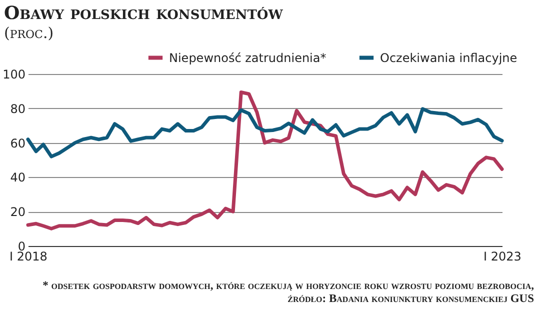 Image resolution: width=536 pixels, height=319 pixels. I want to click on y-tick-label: 60, so click(18, 143).